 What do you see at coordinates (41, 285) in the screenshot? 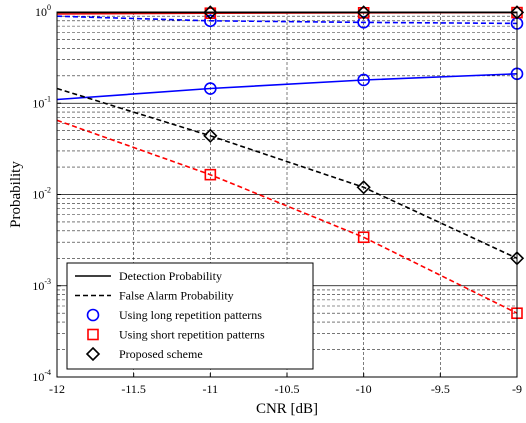
I see `y-tick-label: 10⁻³` at bounding box center [41, 285].